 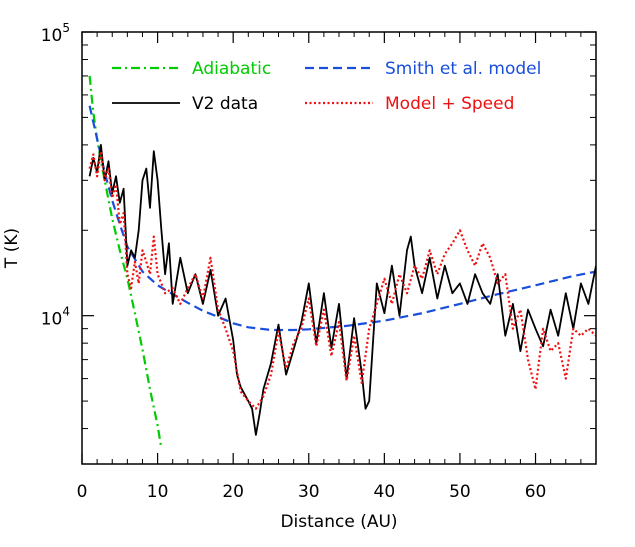 What do you see at coordinates (55, 33) in the screenshot?
I see `y-tick-label: 10⁵` at bounding box center [55, 33].